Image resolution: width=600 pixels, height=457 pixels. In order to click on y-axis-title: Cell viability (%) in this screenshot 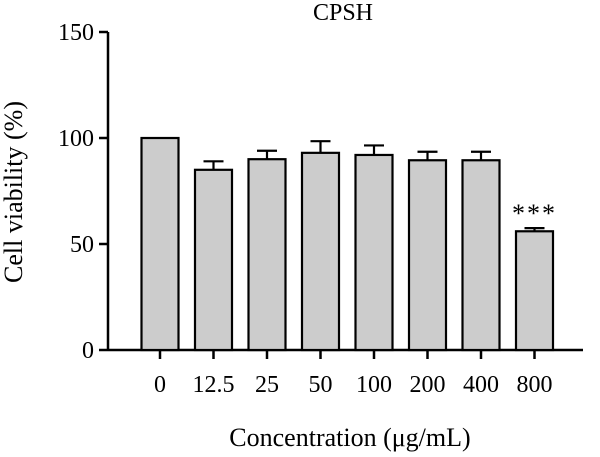, I will do `click(14, 192)`.